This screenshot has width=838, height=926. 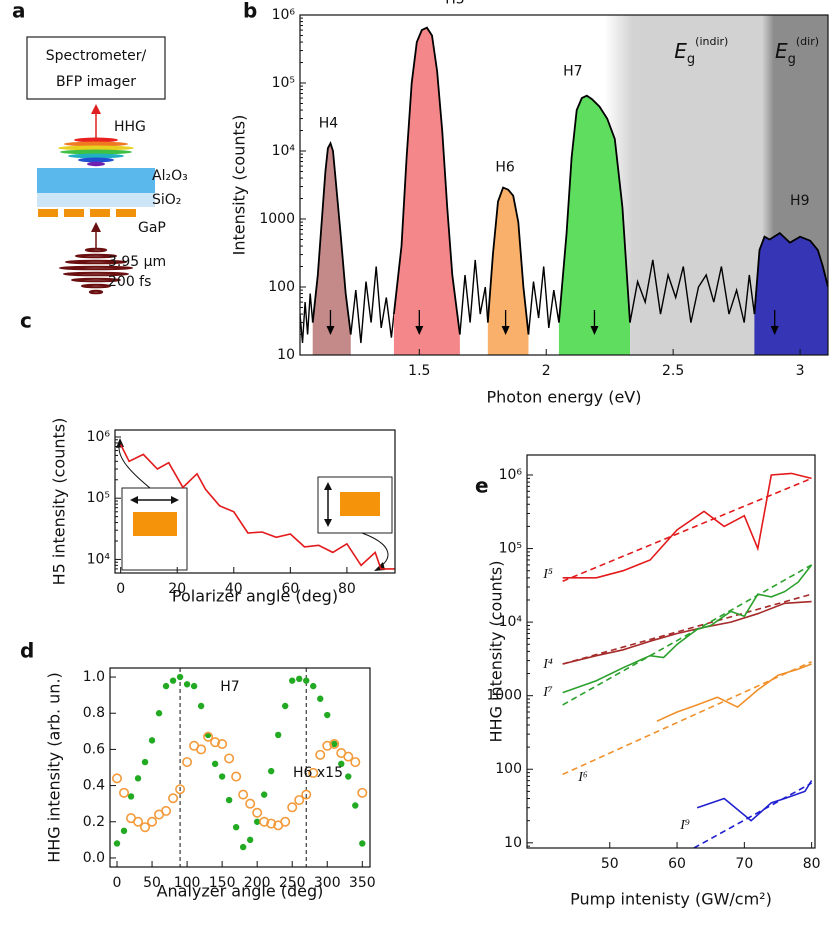 I want to click on y-axis-label: H5 intensity (counts), so click(x=59, y=502).